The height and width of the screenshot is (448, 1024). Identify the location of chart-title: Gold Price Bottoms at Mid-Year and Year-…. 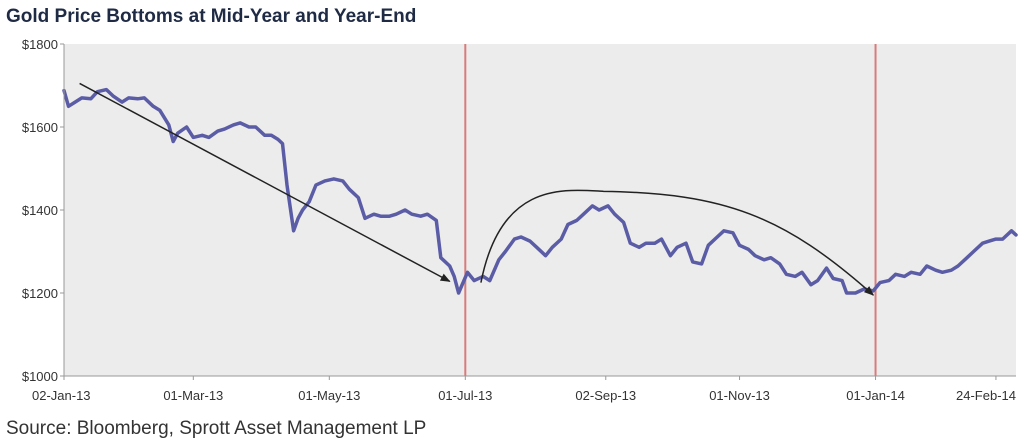
(211, 16).